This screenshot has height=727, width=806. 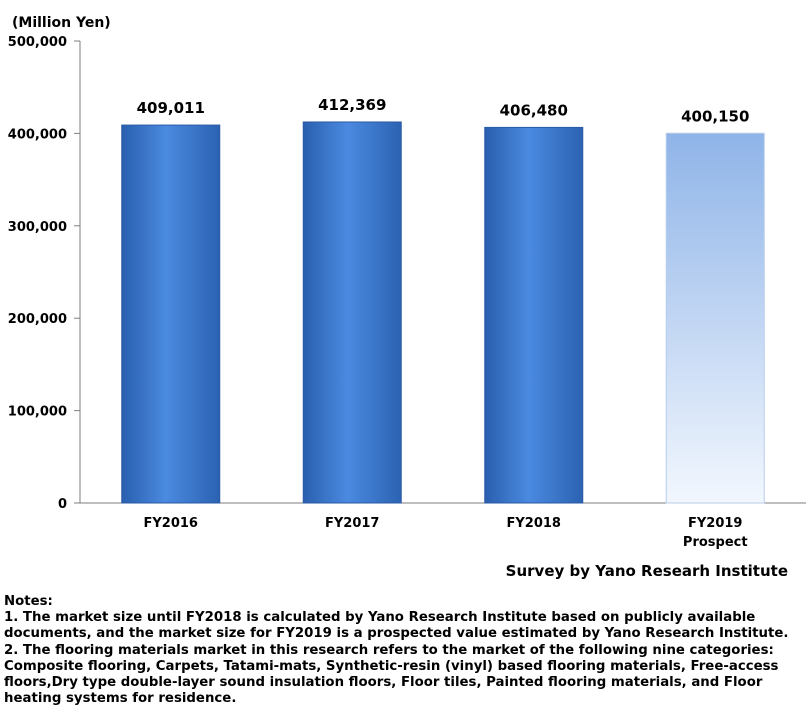 What do you see at coordinates (352, 105) in the screenshot?
I see `data-label: 412,369` at bounding box center [352, 105].